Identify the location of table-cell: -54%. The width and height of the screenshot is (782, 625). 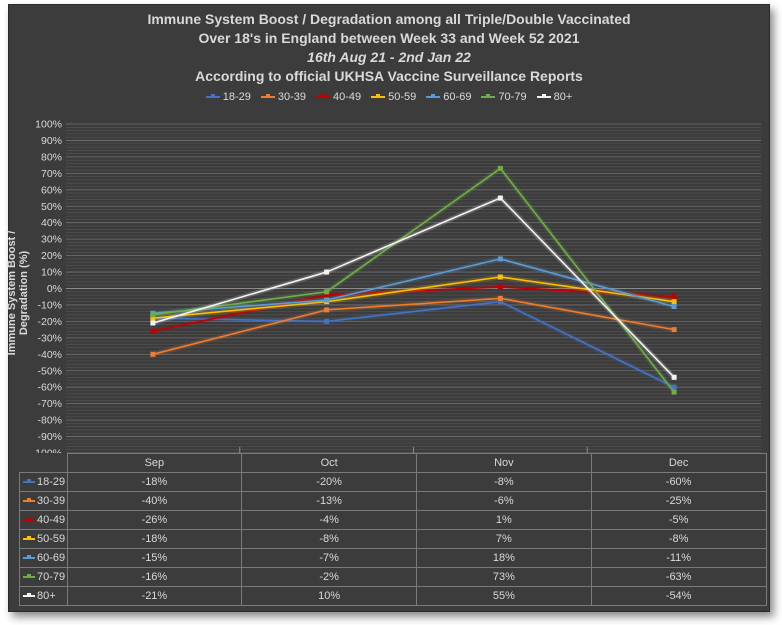
(678, 596).